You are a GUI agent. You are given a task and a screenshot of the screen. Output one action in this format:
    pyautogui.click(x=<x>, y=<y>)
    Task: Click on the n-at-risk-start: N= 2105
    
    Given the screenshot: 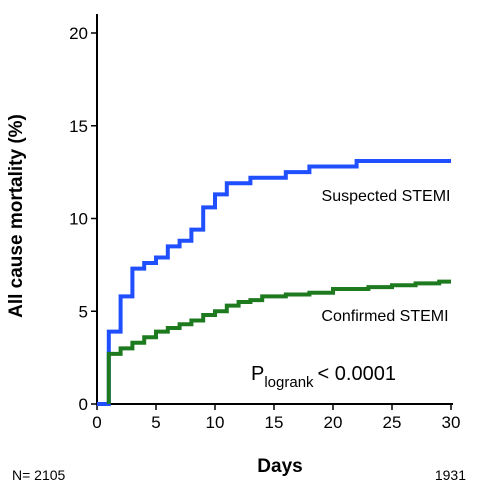 What is the action you would take?
    pyautogui.click(x=39, y=475)
    